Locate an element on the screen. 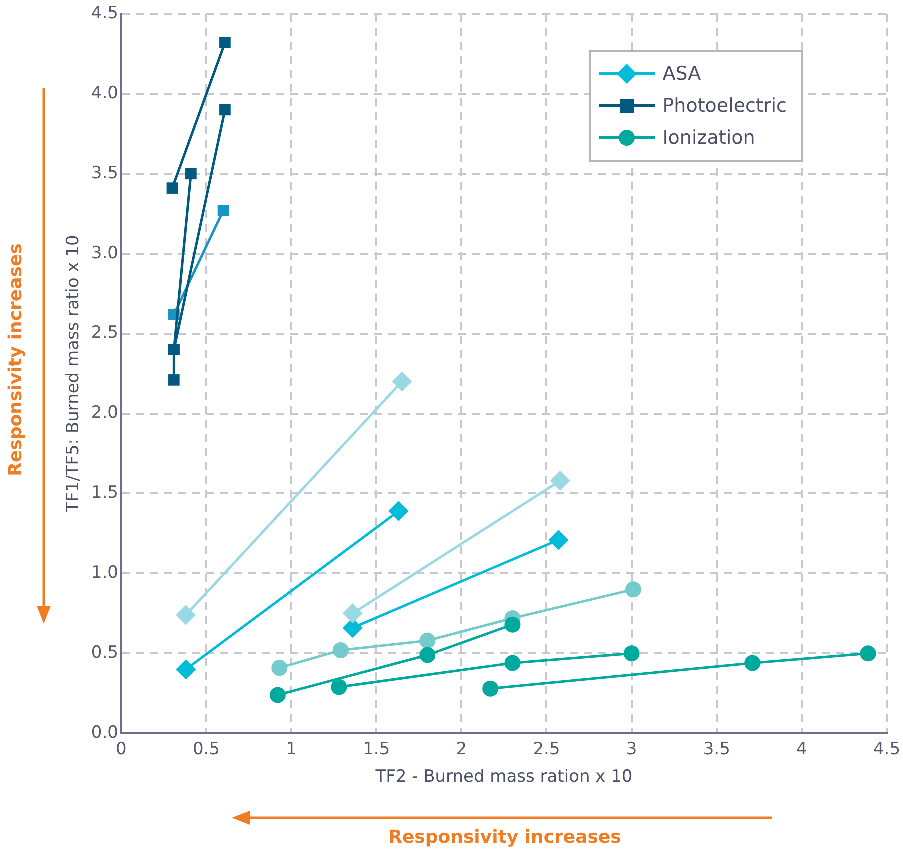 The width and height of the screenshot is (903, 854). x-tick-label: 0.5 is located at coordinates (206, 750).